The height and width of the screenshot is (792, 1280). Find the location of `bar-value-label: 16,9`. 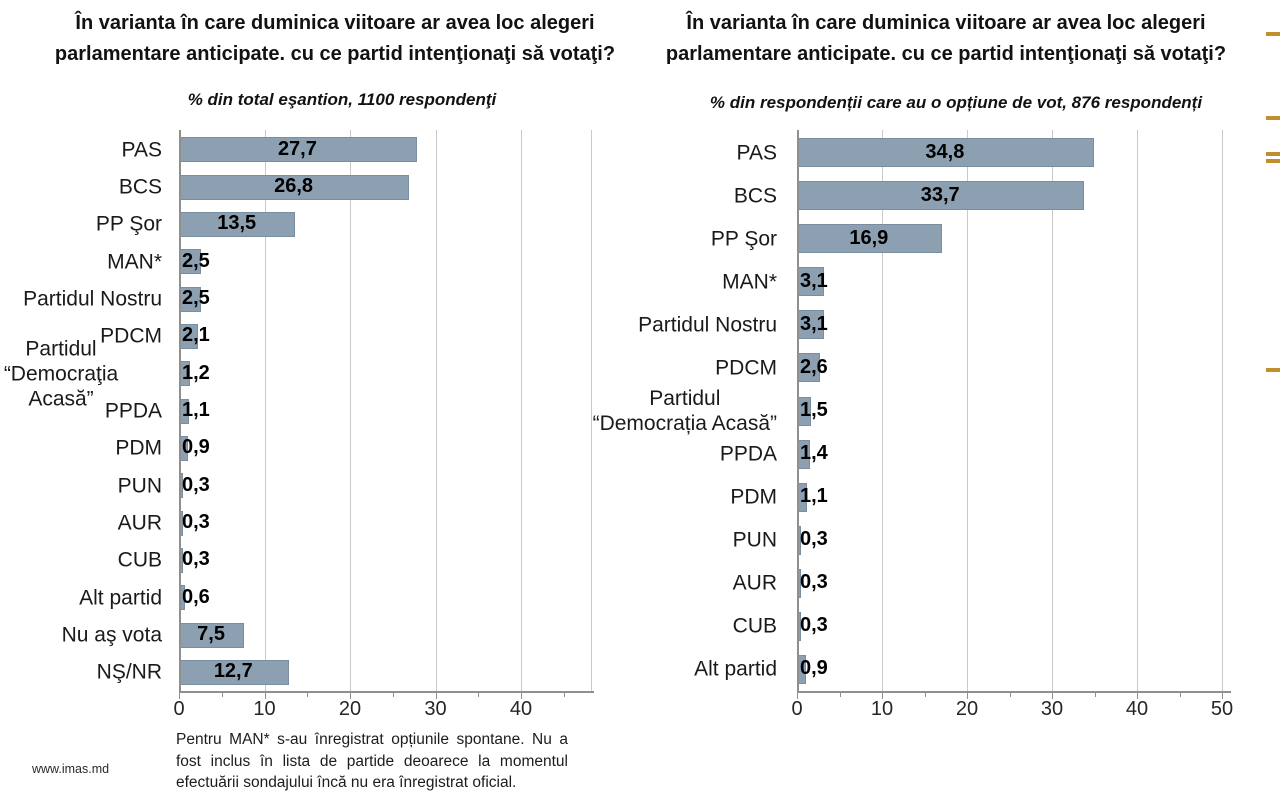

bar-value-label: 16,9 is located at coordinates (869, 237).